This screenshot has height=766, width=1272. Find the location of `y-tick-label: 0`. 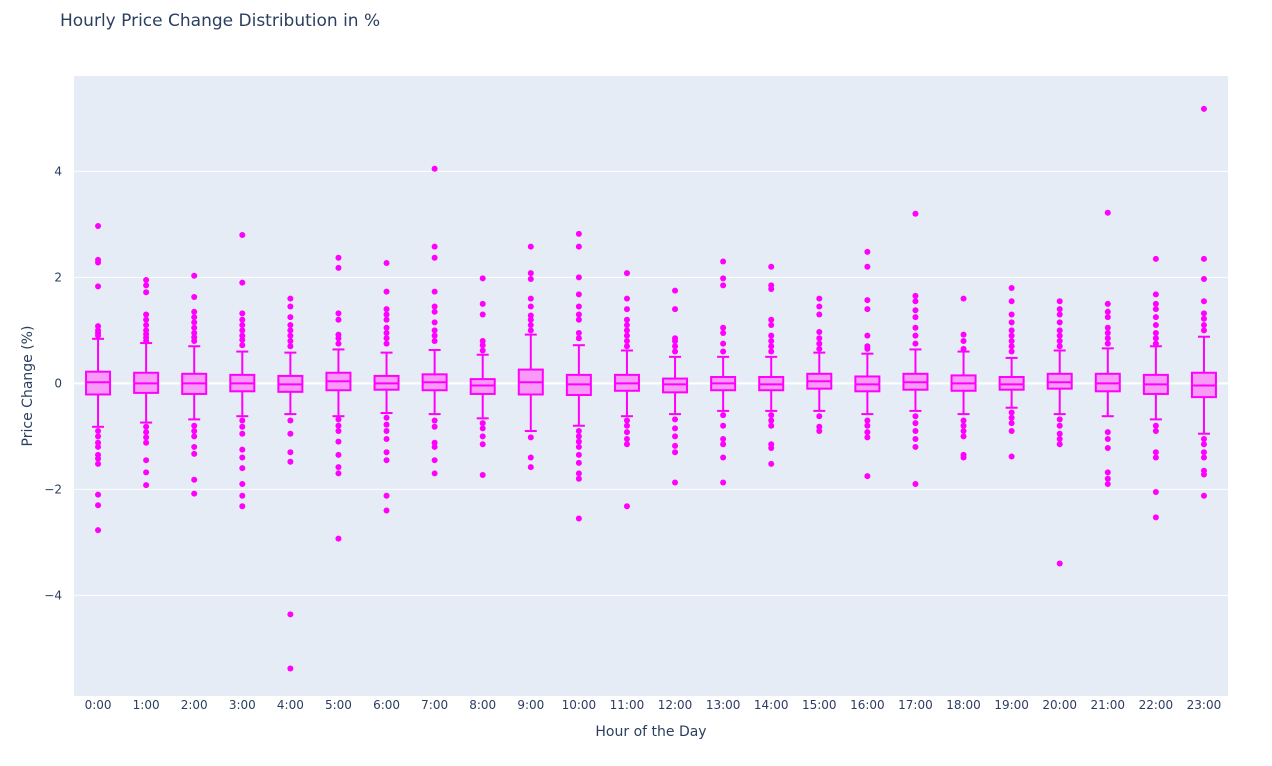

y-tick-label: 0 is located at coordinates (58, 383).